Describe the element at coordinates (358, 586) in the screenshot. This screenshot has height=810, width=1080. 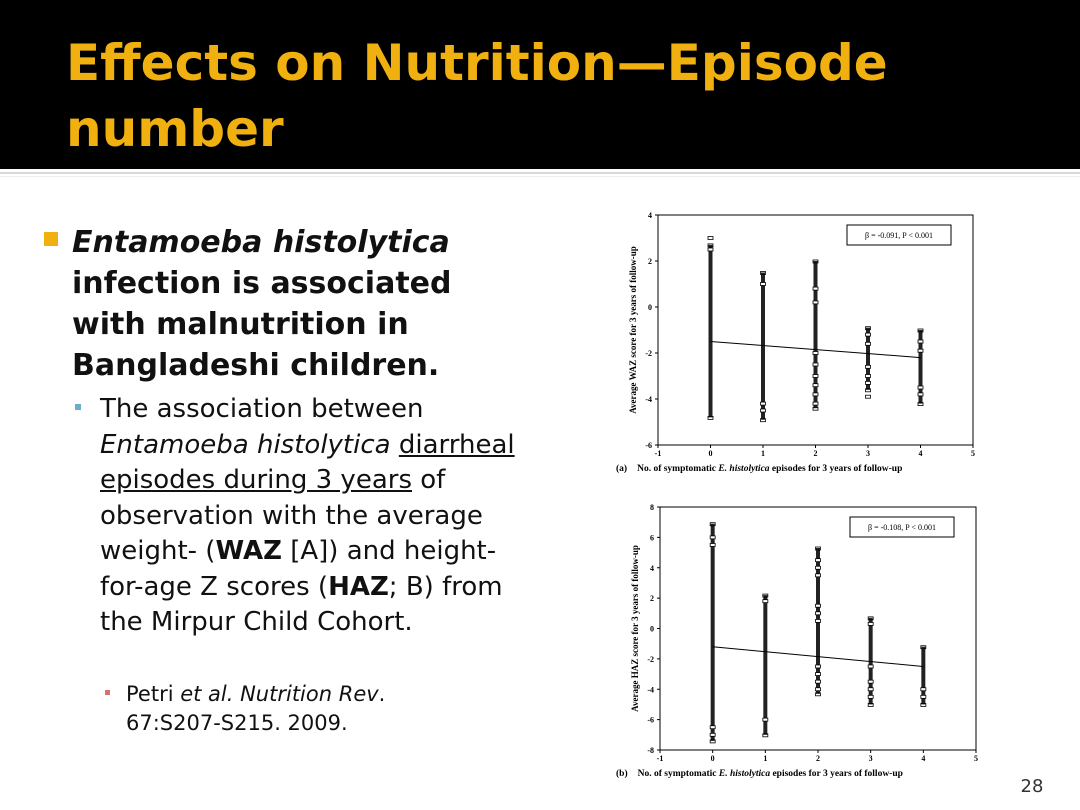
I see `bullet2-haz: HAZ` at that location.